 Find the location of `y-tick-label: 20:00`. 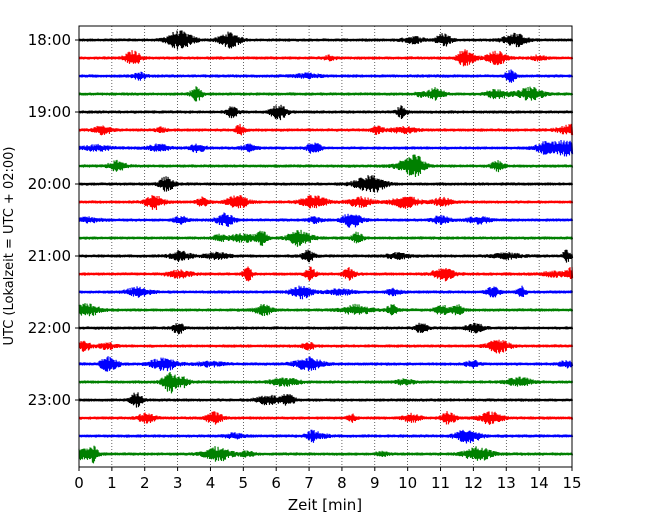

y-tick-label: 20:00 is located at coordinates (49, 184).